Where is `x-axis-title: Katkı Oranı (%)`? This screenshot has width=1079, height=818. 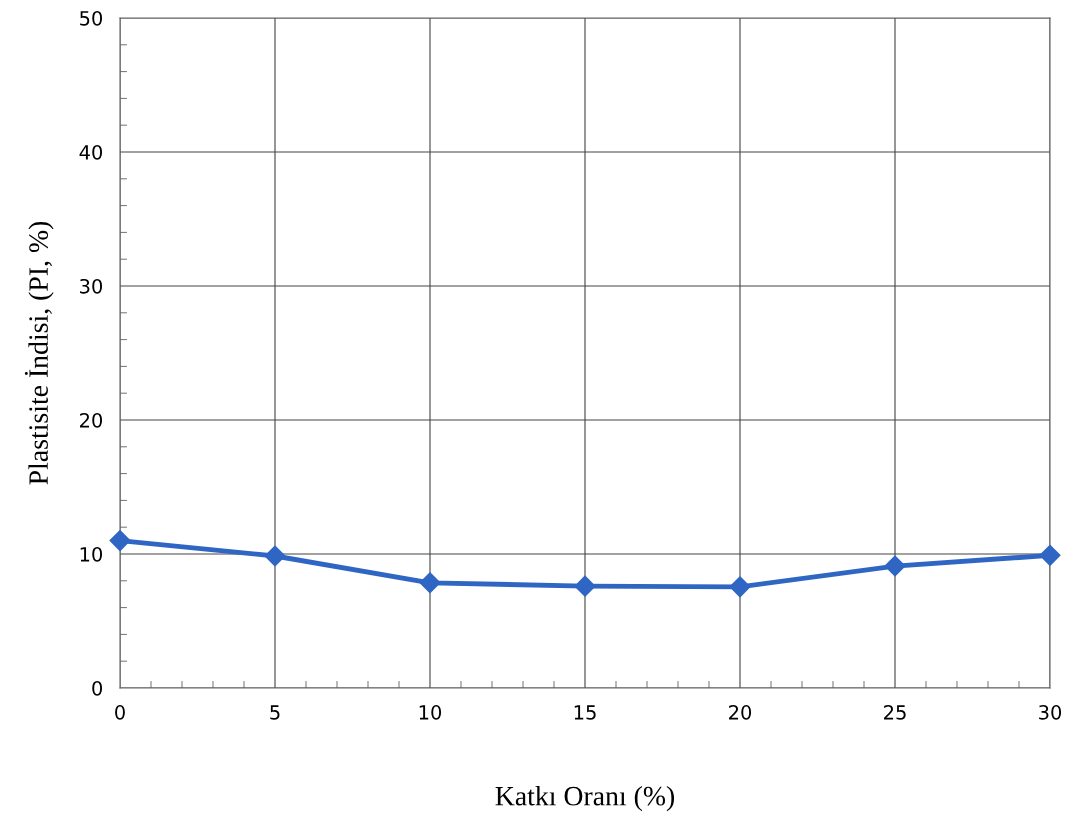 x-axis-title: Katkı Oranı (%) is located at coordinates (585, 798).